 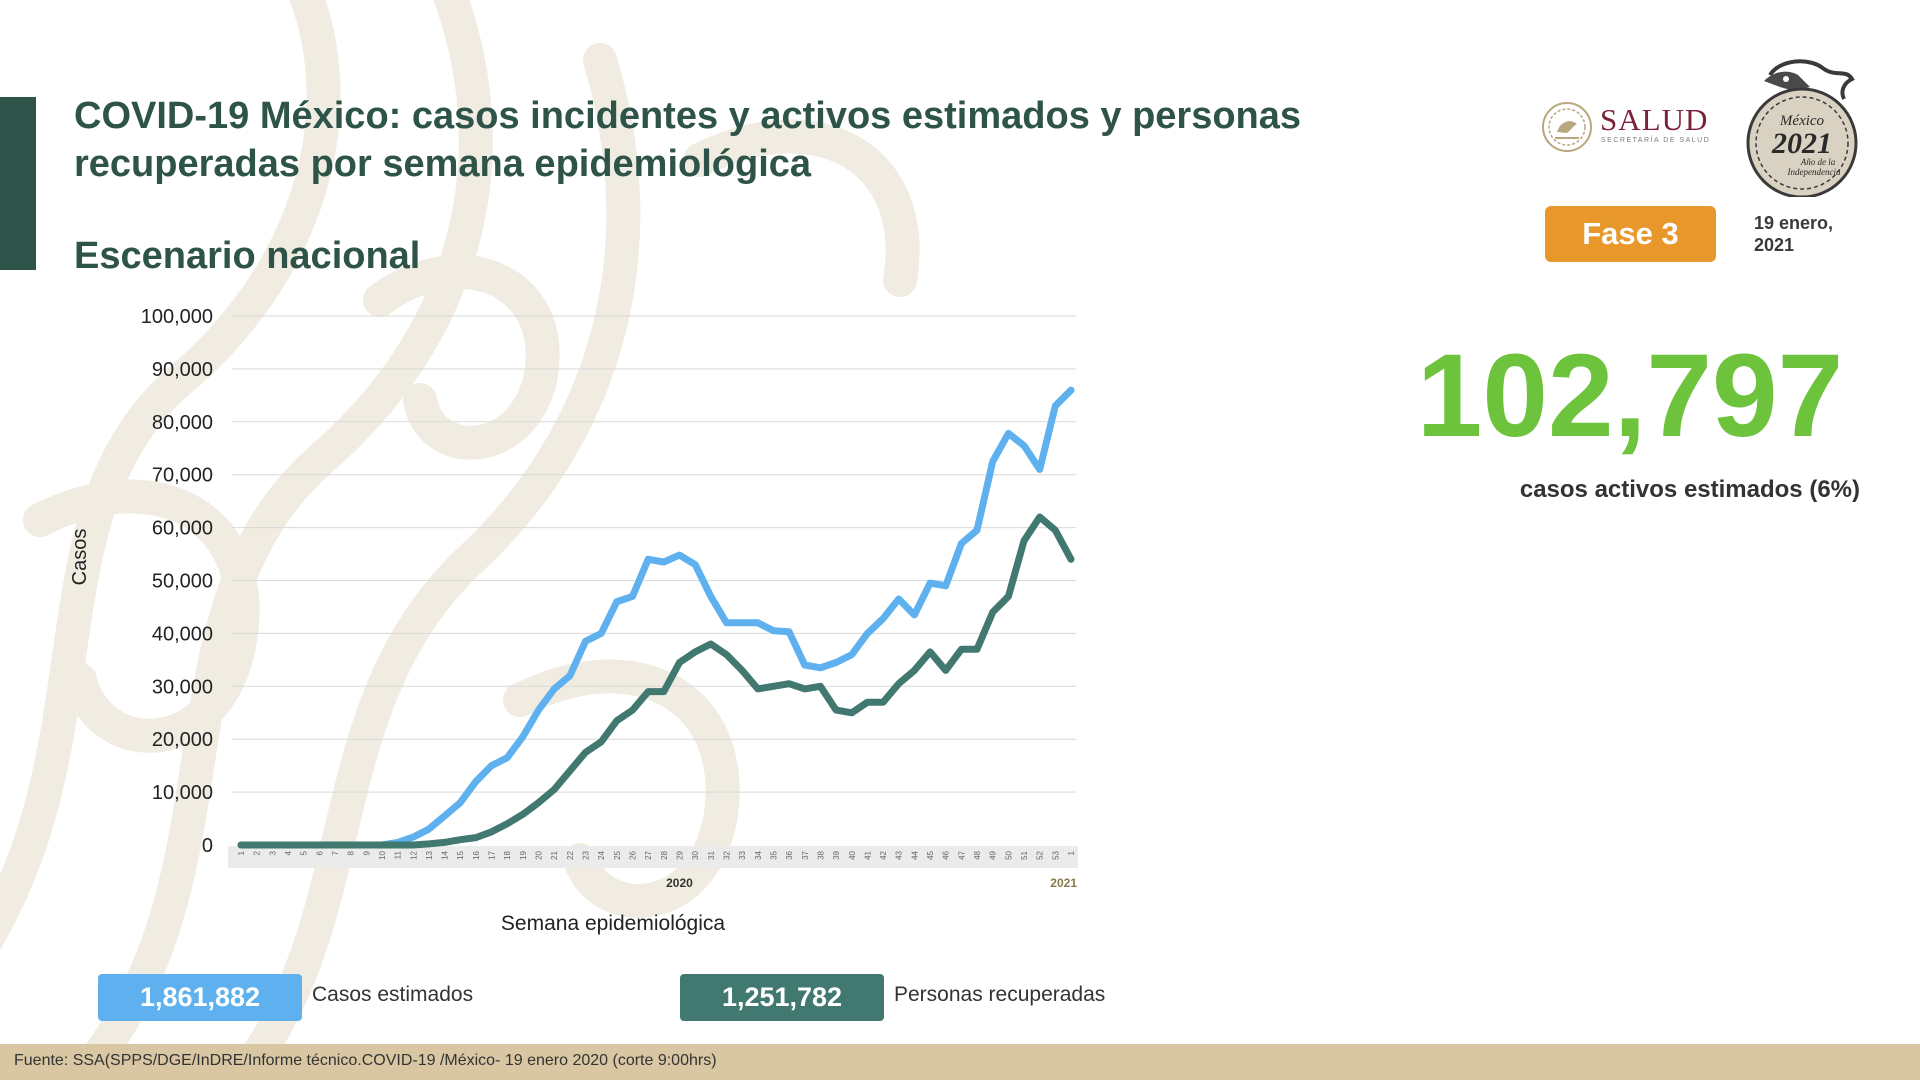 What do you see at coordinates (507, 854) in the screenshot?
I see `x-tick-label: 18` at bounding box center [507, 854].